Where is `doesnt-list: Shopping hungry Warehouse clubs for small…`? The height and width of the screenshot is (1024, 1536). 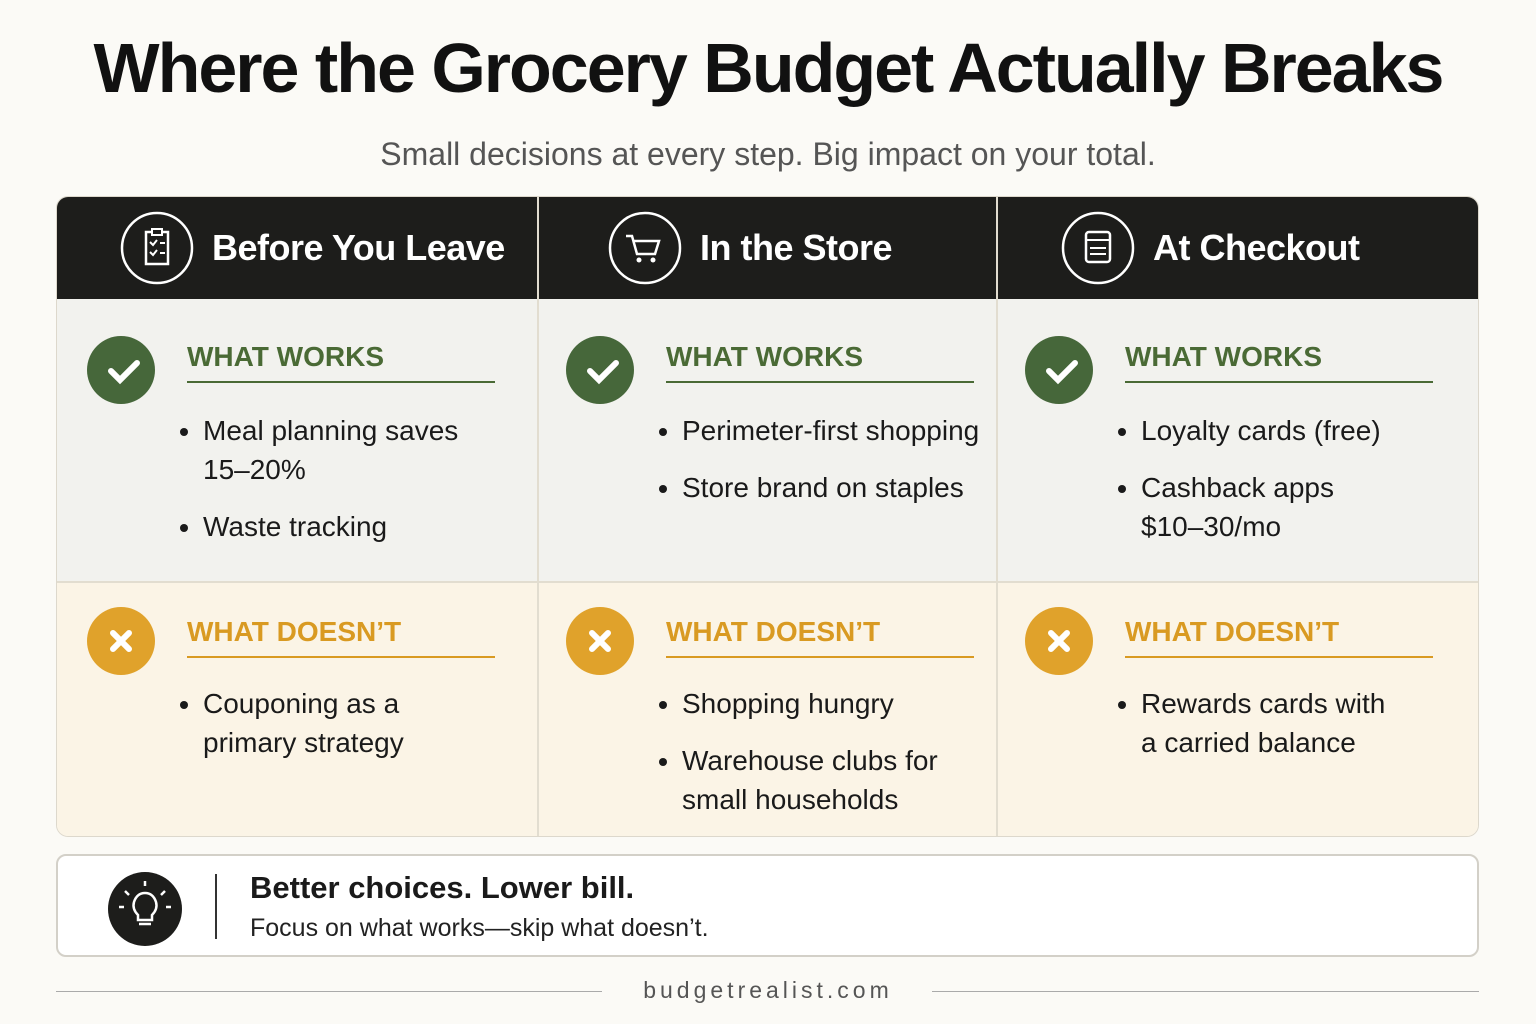
doesnt-list: Shopping hungry Warehouse clubs for small… is located at coordinates (822, 760).